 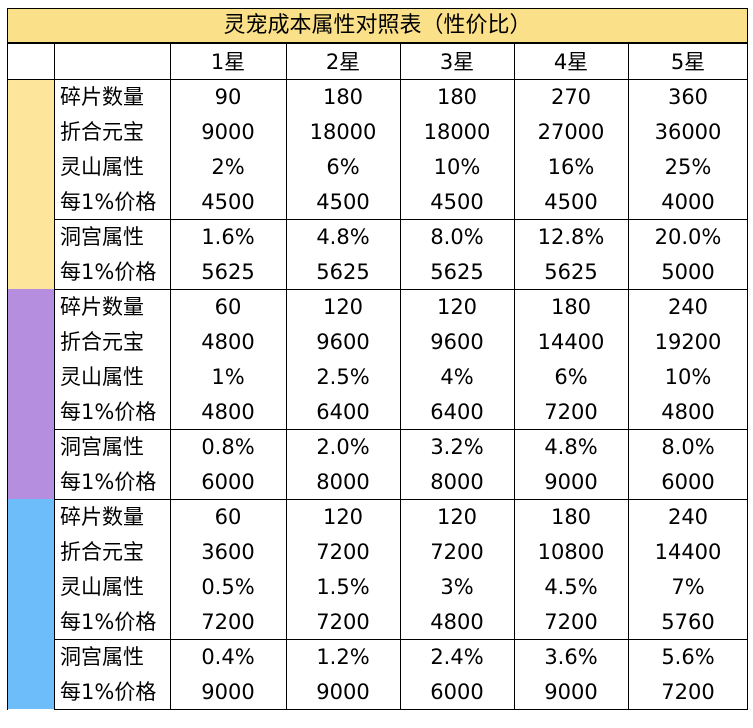 What do you see at coordinates (688, 622) in the screenshot?
I see `value-cell: 5760` at bounding box center [688, 622].